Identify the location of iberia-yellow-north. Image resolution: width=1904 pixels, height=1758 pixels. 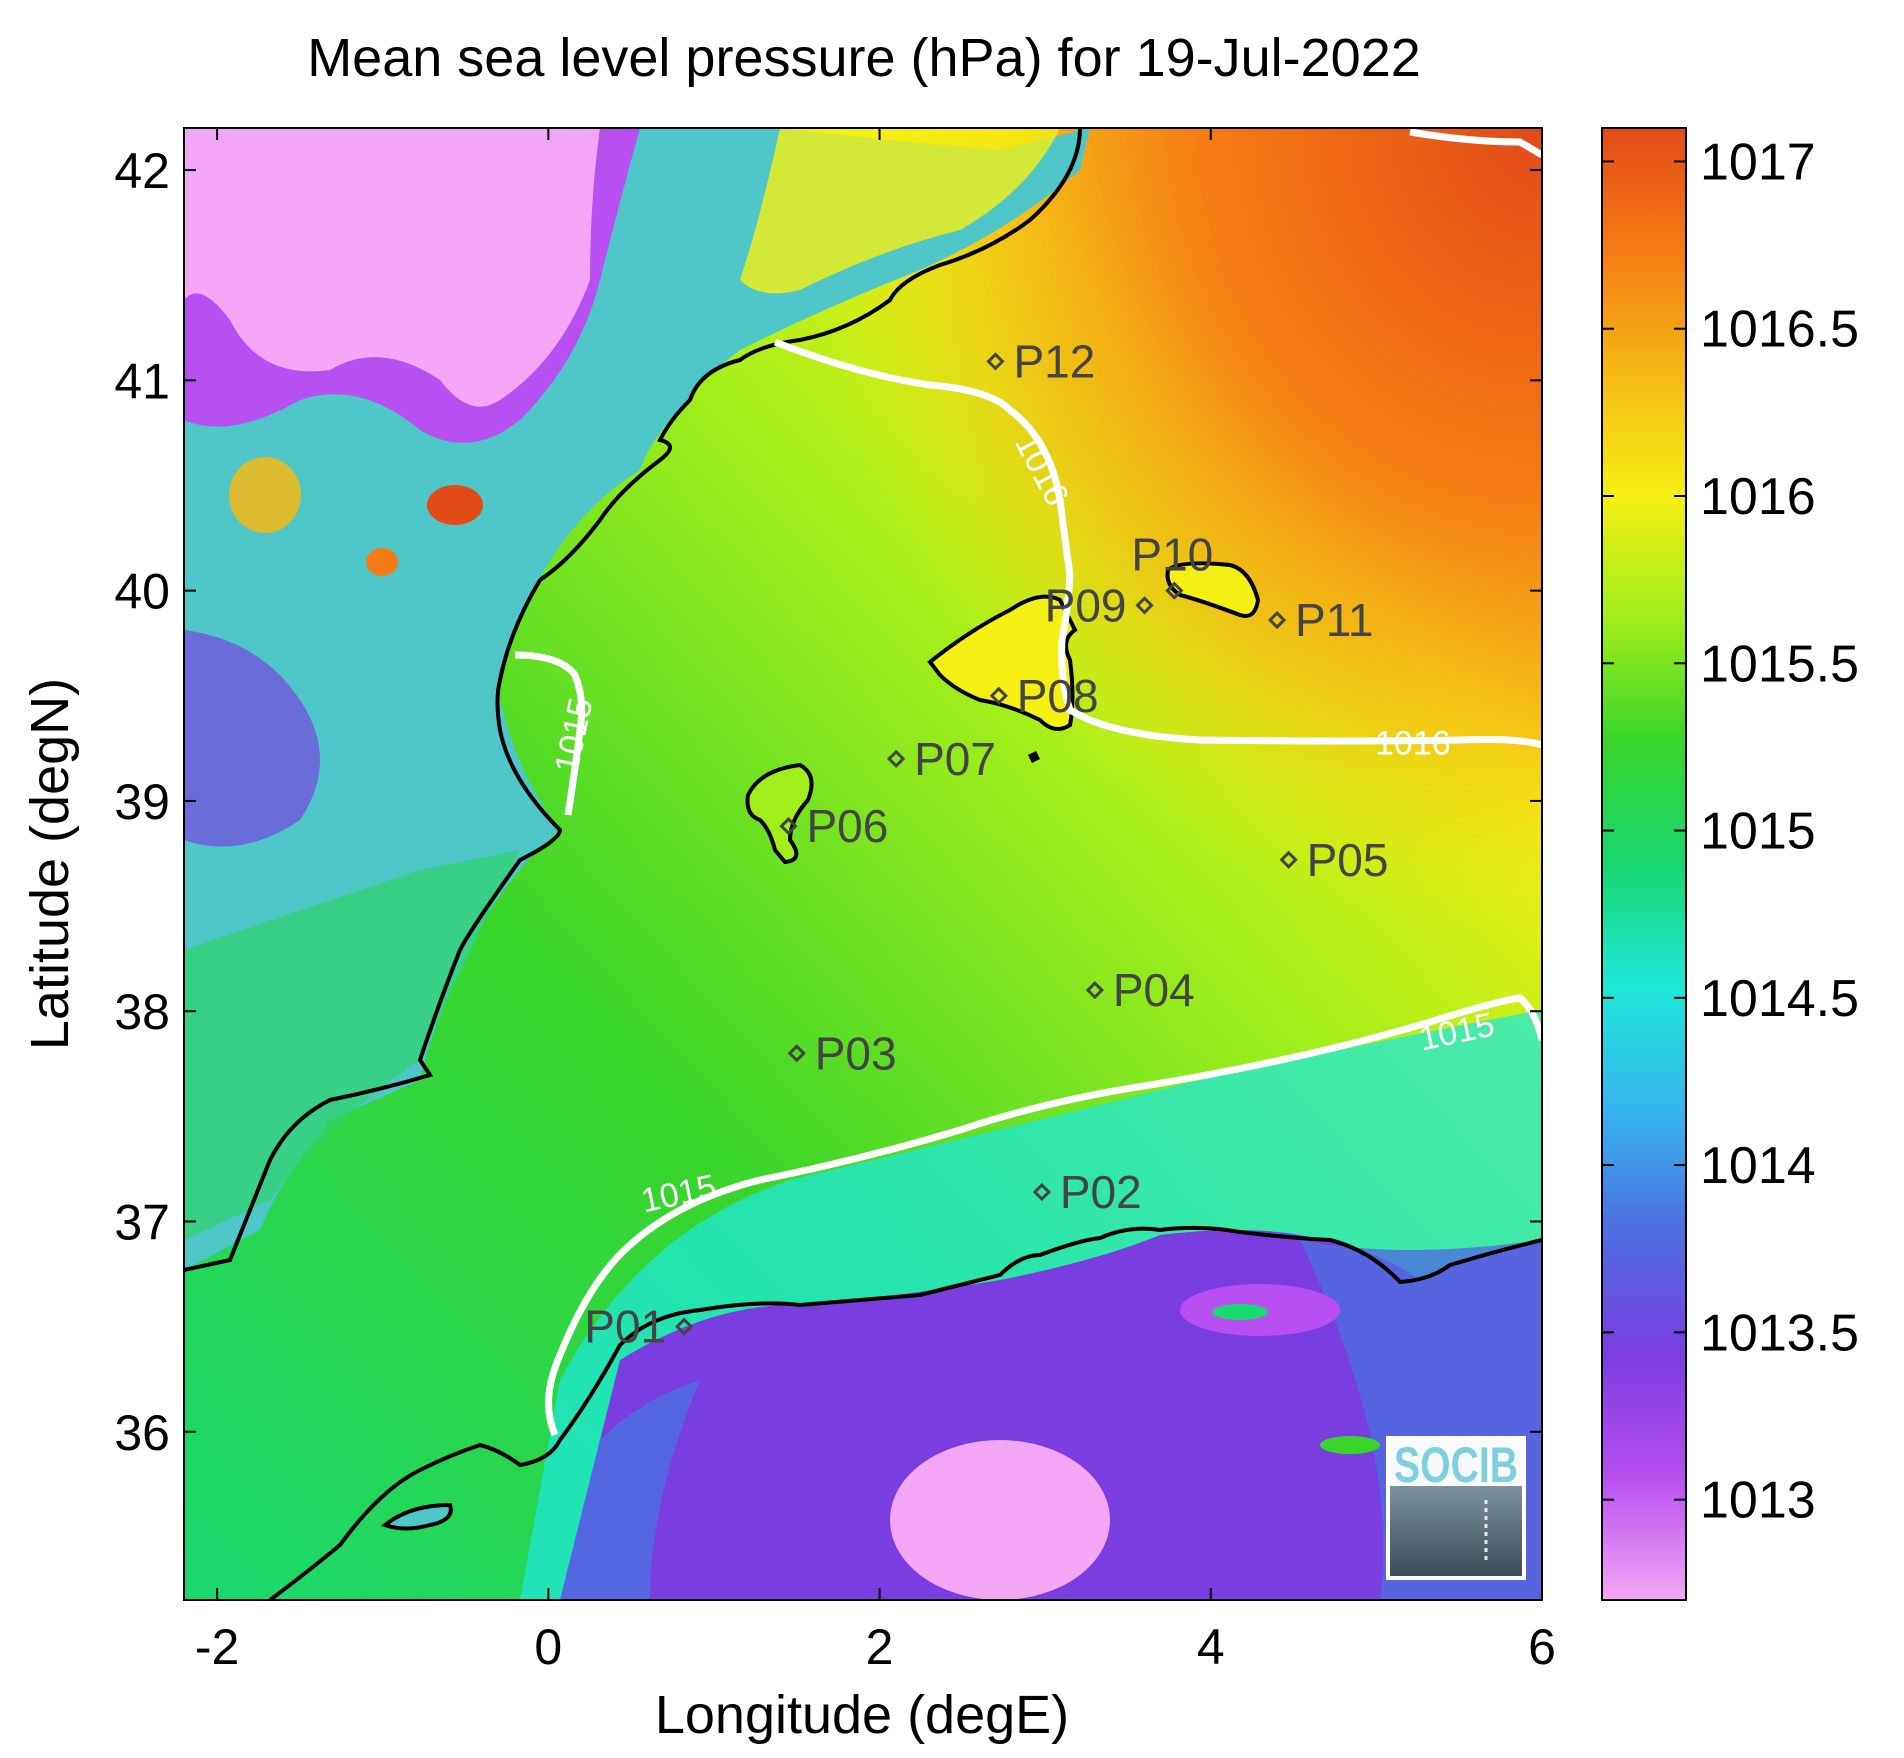
(900, 211).